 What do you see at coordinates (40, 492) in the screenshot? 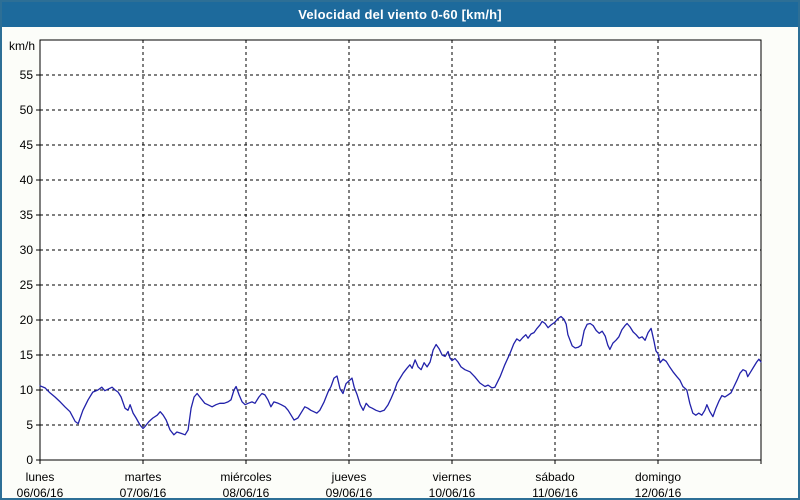
I see `x-day-date-label: 06/06/16` at bounding box center [40, 492].